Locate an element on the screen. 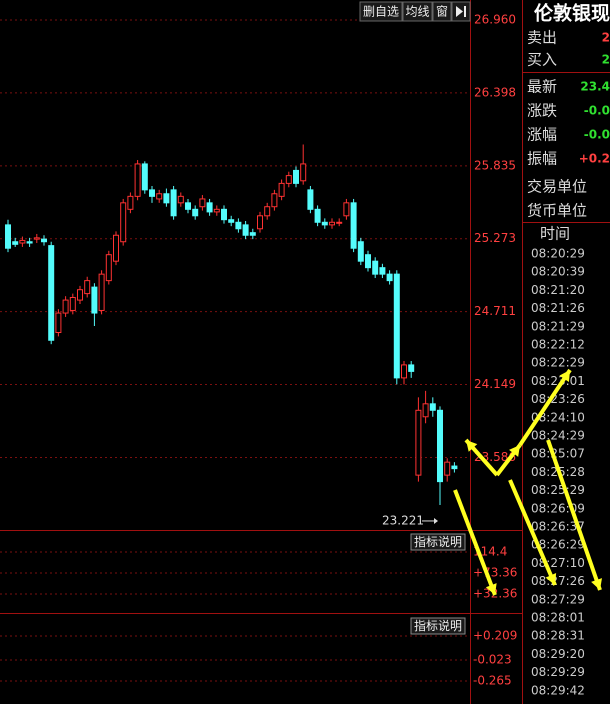 Image resolution: width=610 pixels, height=704 pixels. trade-time: 08:23:01 is located at coordinates (558, 381).